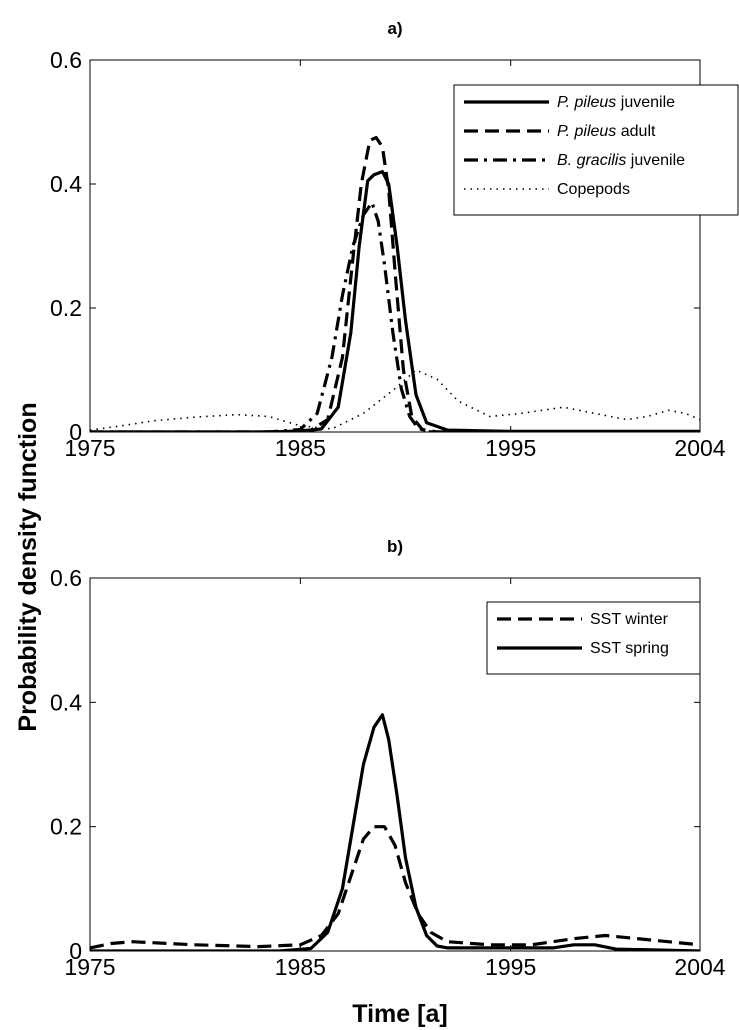  I want to click on legend: SST winter SST spring, so click(593, 638).